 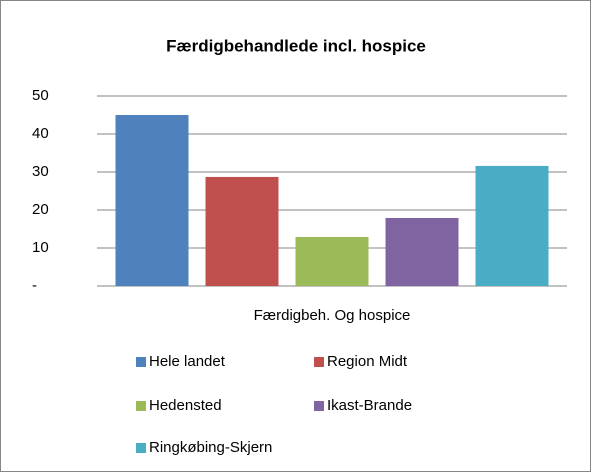 I want to click on y-tick-label: -, so click(x=34, y=285).